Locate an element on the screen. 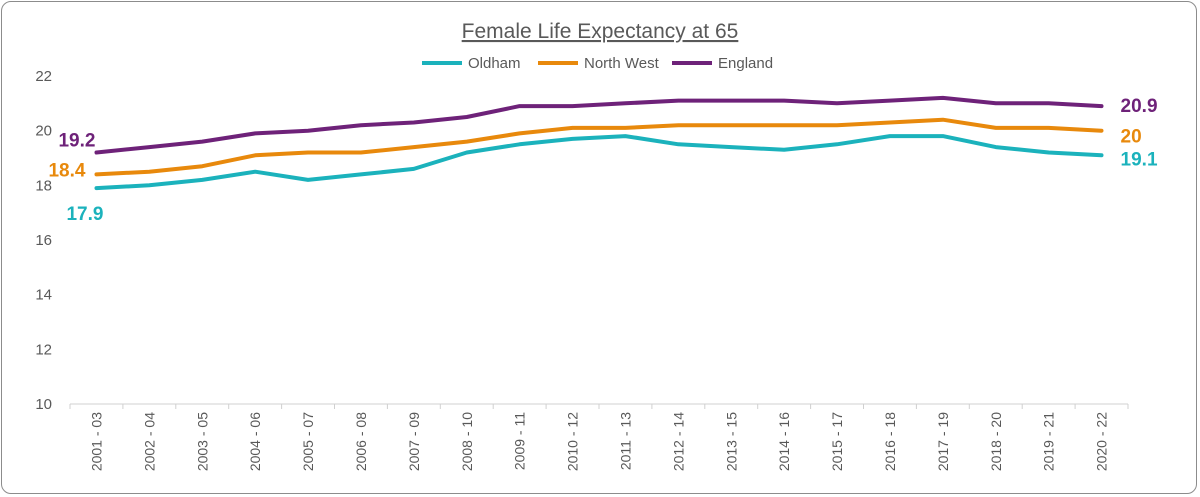 This screenshot has height=497, width=1200. x-tick-label-18: 2019 - 21 is located at coordinates (1049, 441).